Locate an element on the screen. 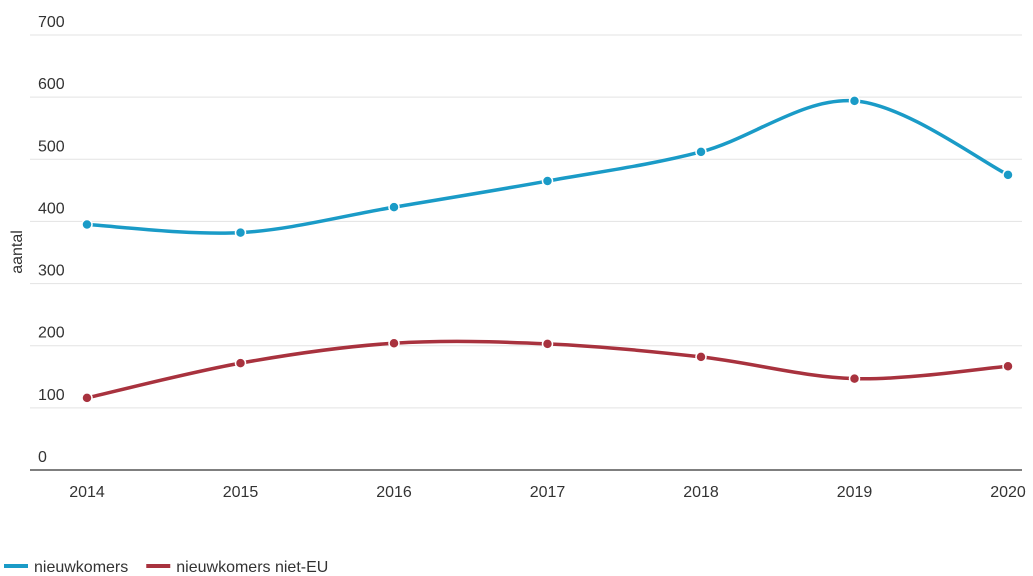  y-tick-label: 100 is located at coordinates (51, 395).